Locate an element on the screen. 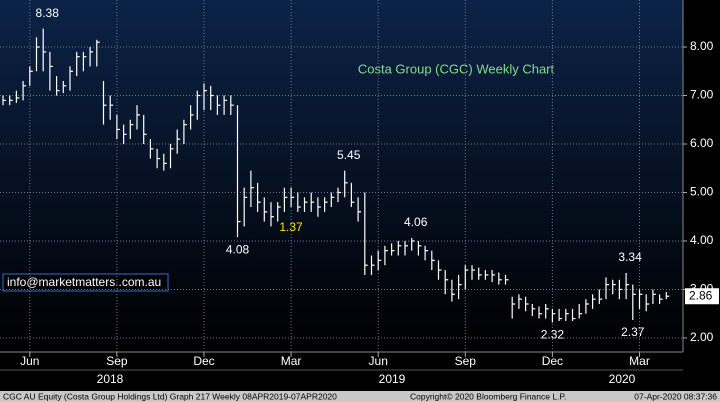 The height and width of the screenshot is (402, 720). low-label: 2.37 is located at coordinates (633, 332).